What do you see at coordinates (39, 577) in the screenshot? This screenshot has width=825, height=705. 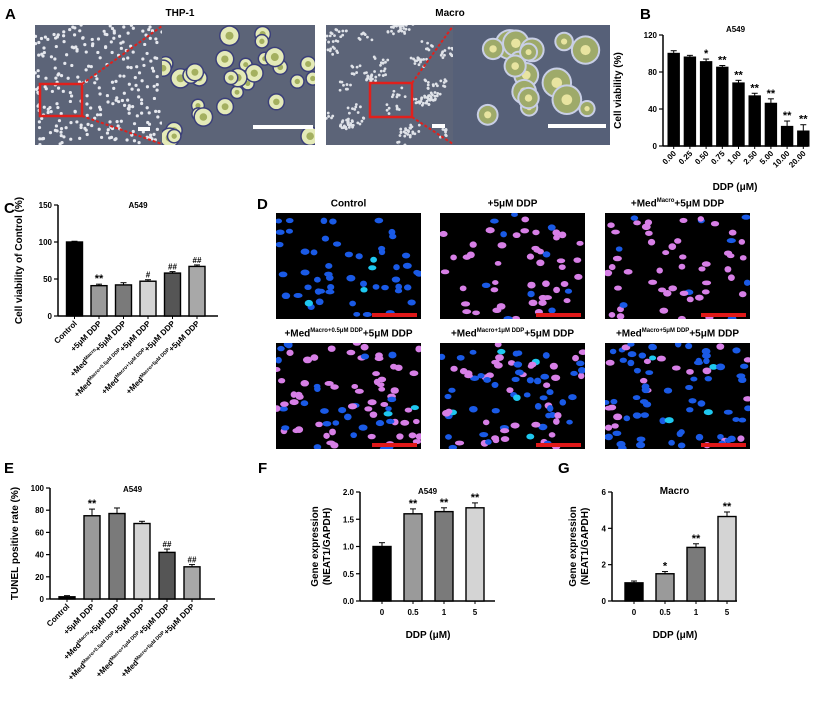 I see `svg-text: 20` at bounding box center [39, 577].